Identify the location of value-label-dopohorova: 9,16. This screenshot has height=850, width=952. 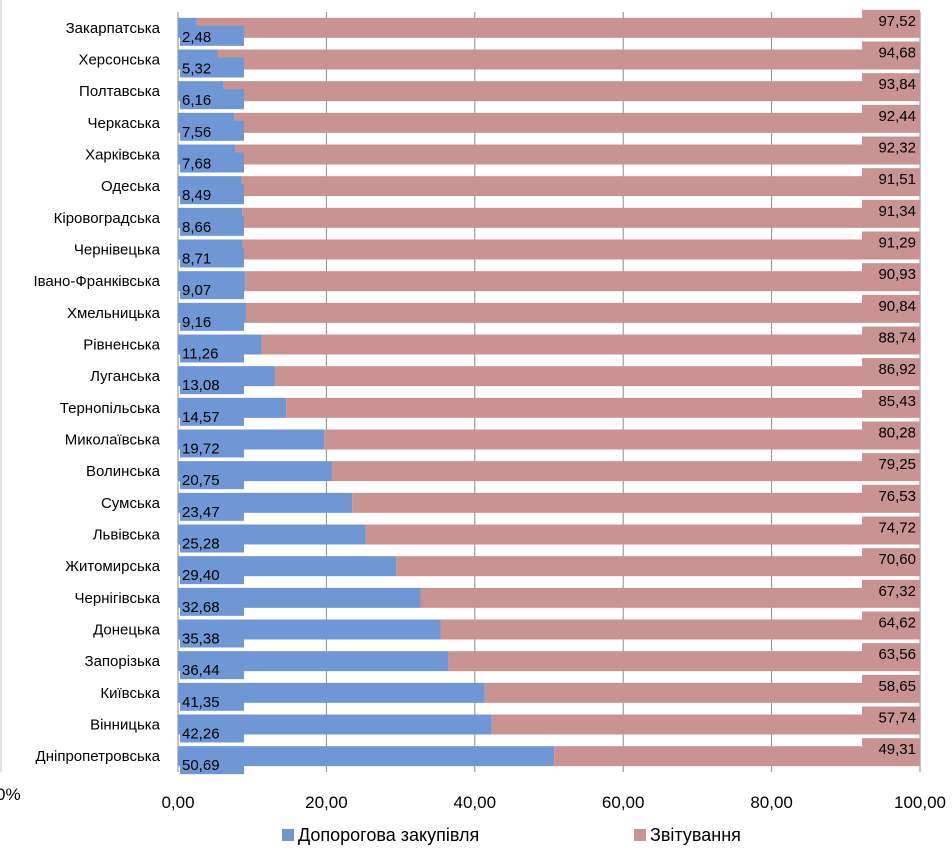
(196, 322).